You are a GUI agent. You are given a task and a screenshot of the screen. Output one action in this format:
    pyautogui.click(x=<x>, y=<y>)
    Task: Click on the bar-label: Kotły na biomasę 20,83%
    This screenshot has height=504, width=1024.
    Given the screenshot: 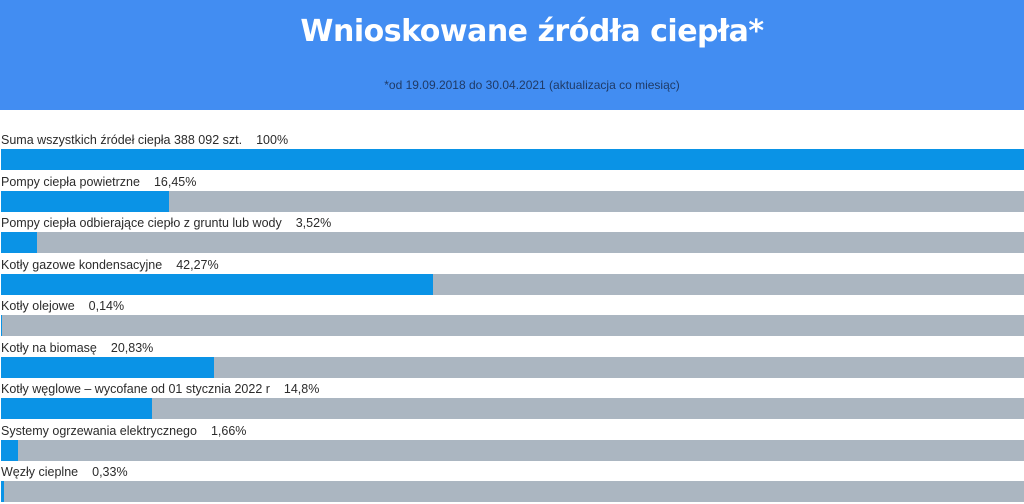 What is the action you would take?
    pyautogui.click(x=77, y=348)
    